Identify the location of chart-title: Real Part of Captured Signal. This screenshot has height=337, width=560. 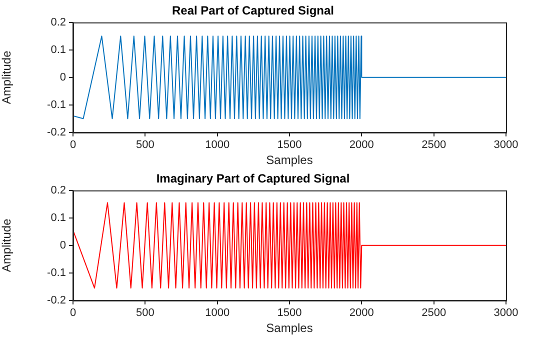
(253, 11).